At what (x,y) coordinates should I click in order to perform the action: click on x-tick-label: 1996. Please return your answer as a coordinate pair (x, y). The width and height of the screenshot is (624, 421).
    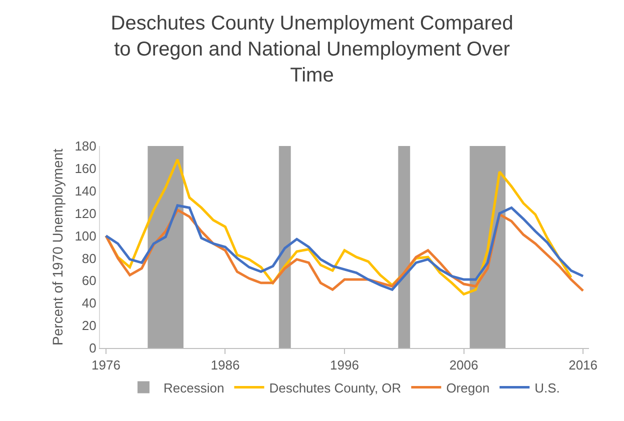
    Looking at the image, I should click on (344, 365).